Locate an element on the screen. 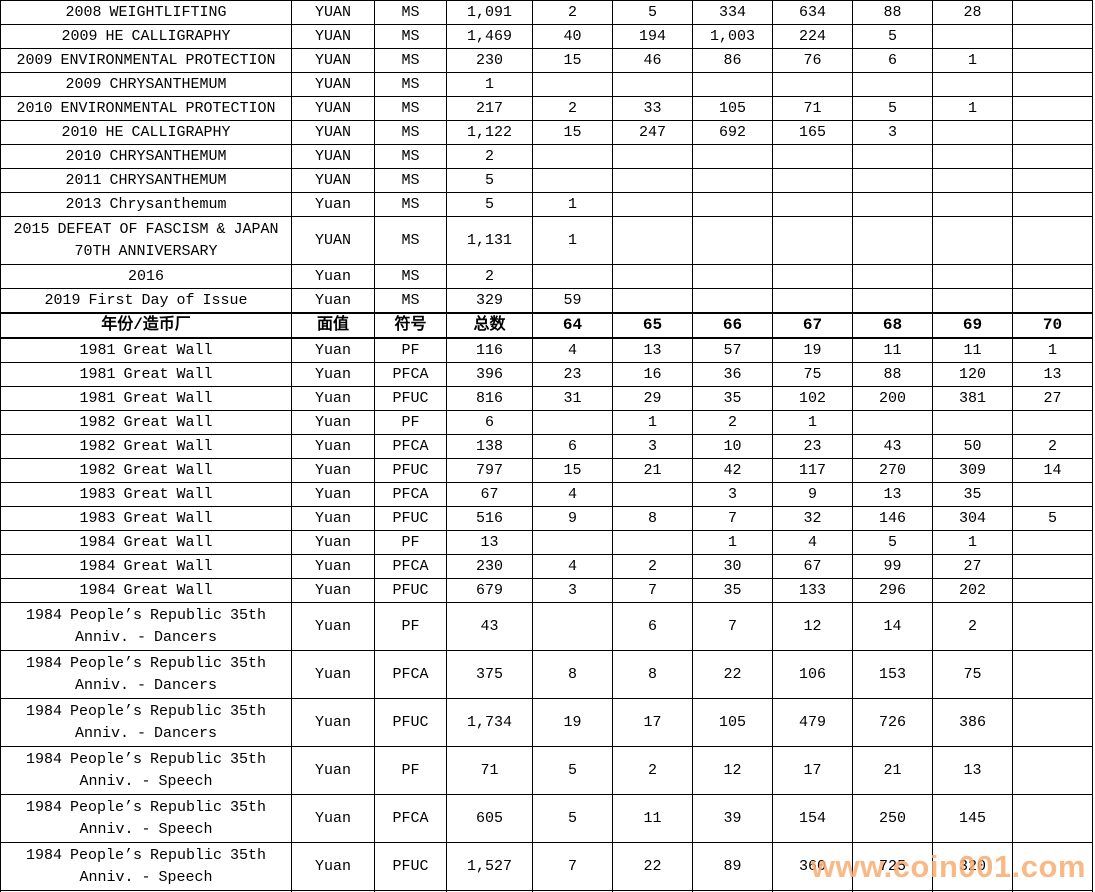 Image resolution: width=1095 pixels, height=892 pixels. cell-grade-66: 105 is located at coordinates (732, 108).